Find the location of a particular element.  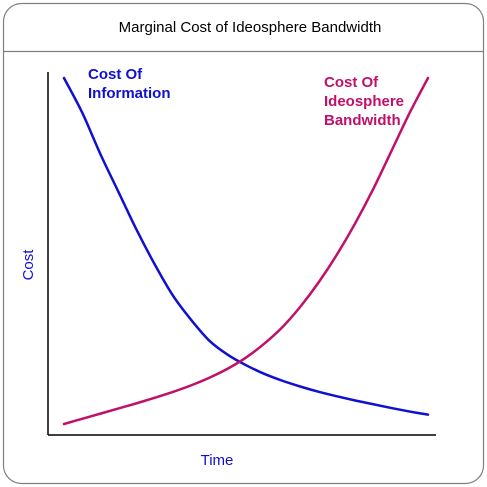

chart-title: Marginal Cost of Ideosphere Bandwidth is located at coordinates (250, 27).